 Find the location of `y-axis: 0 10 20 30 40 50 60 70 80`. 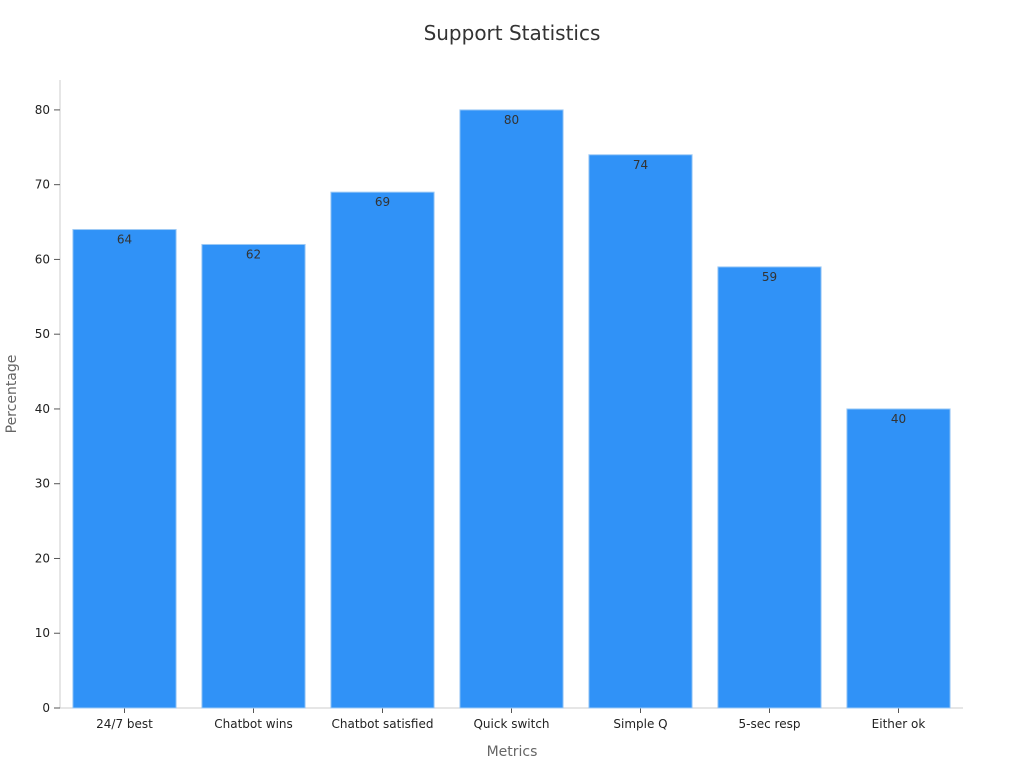

y-axis: 0 10 20 30 40 50 60 70 80 is located at coordinates (48, 397).